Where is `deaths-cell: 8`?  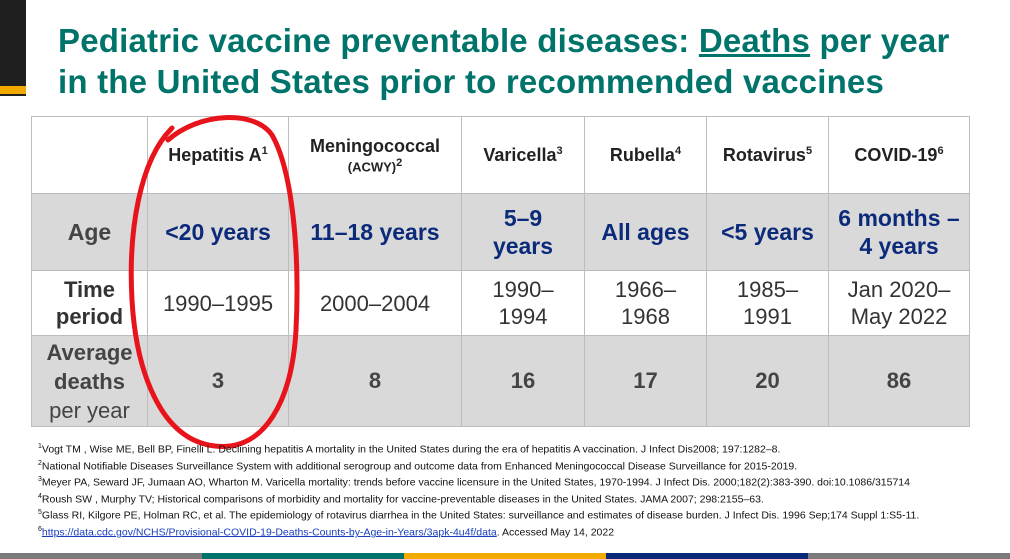
deaths-cell: 8 is located at coordinates (375, 381).